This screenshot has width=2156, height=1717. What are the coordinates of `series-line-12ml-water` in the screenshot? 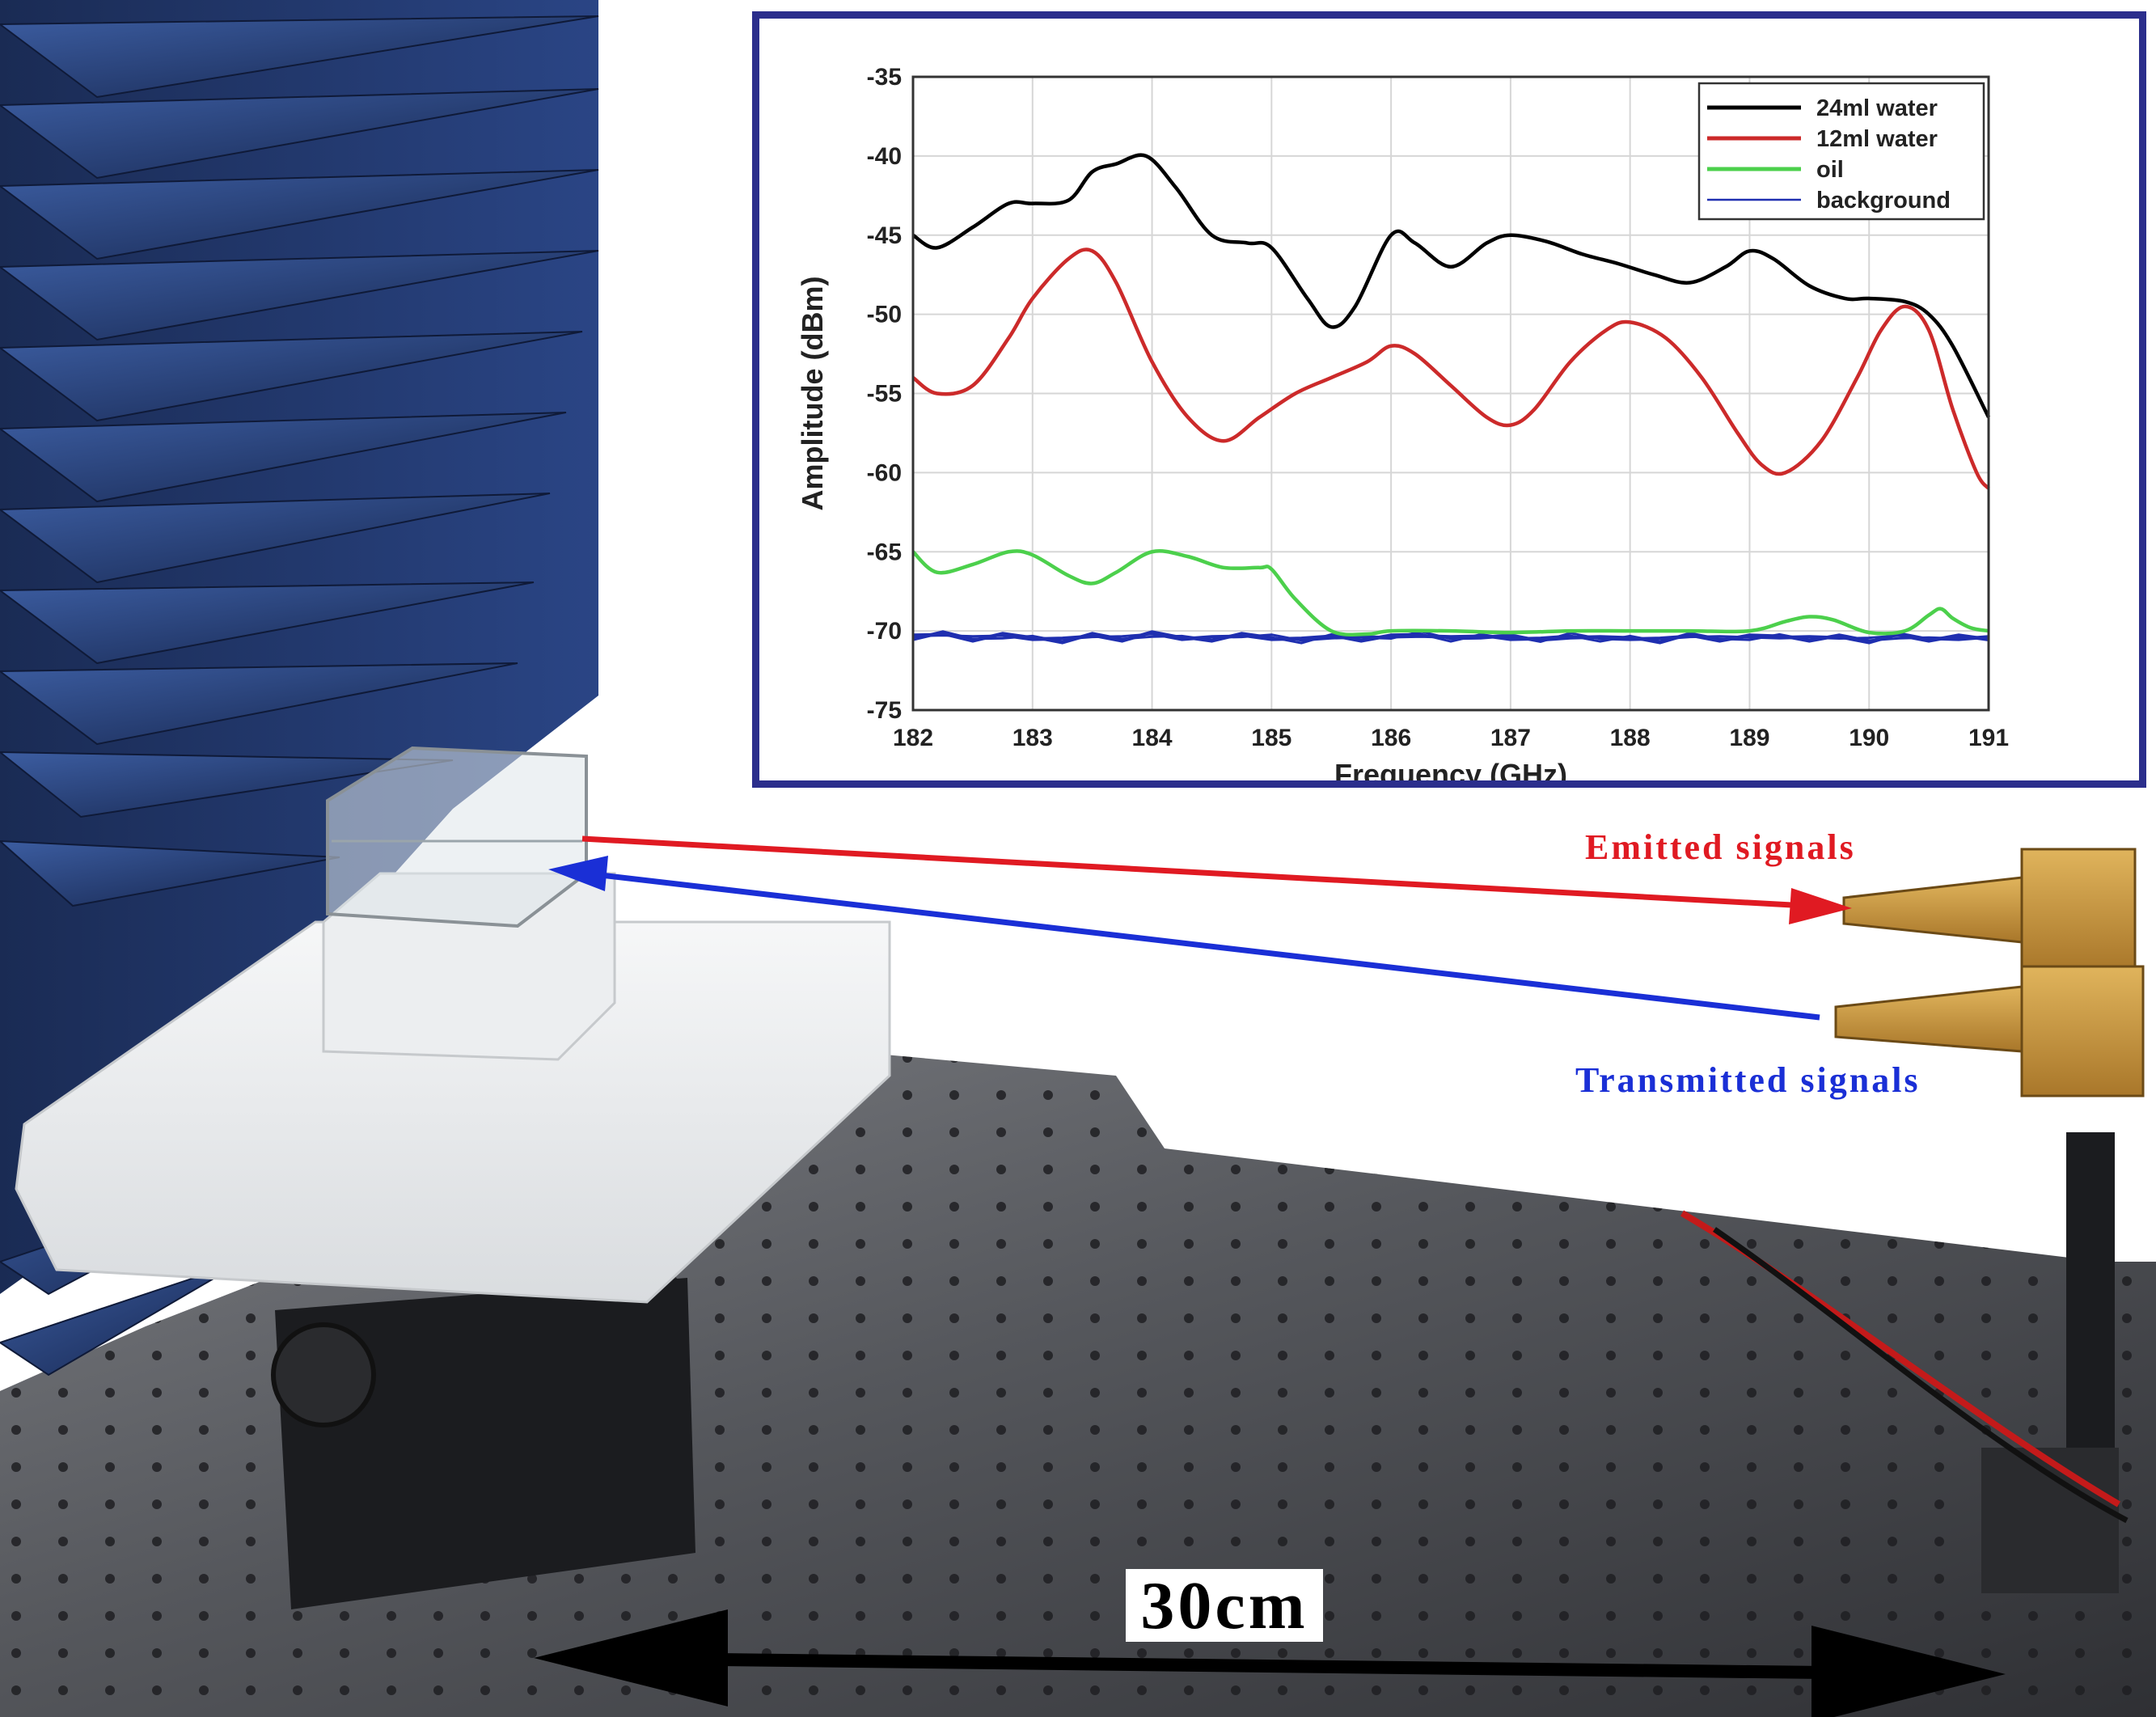 It's located at (1451, 368).